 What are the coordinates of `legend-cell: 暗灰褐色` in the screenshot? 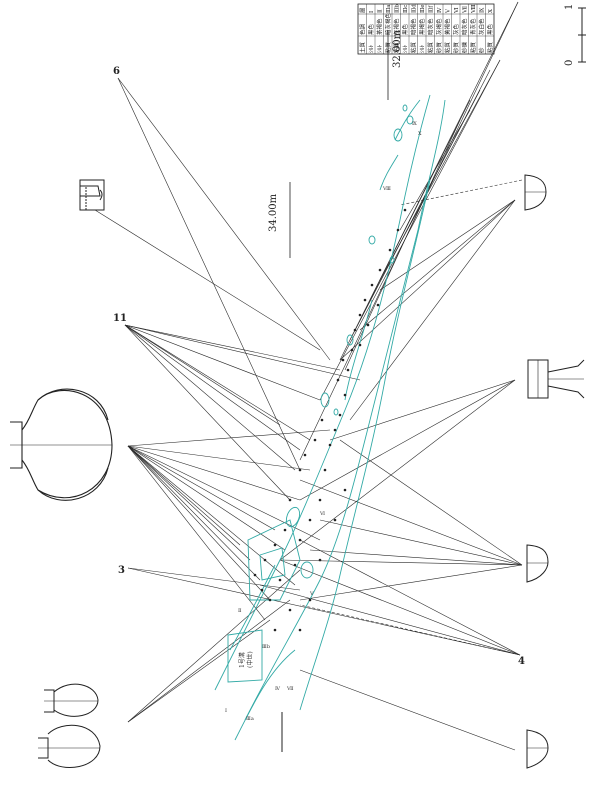 It's located at (388, 23).